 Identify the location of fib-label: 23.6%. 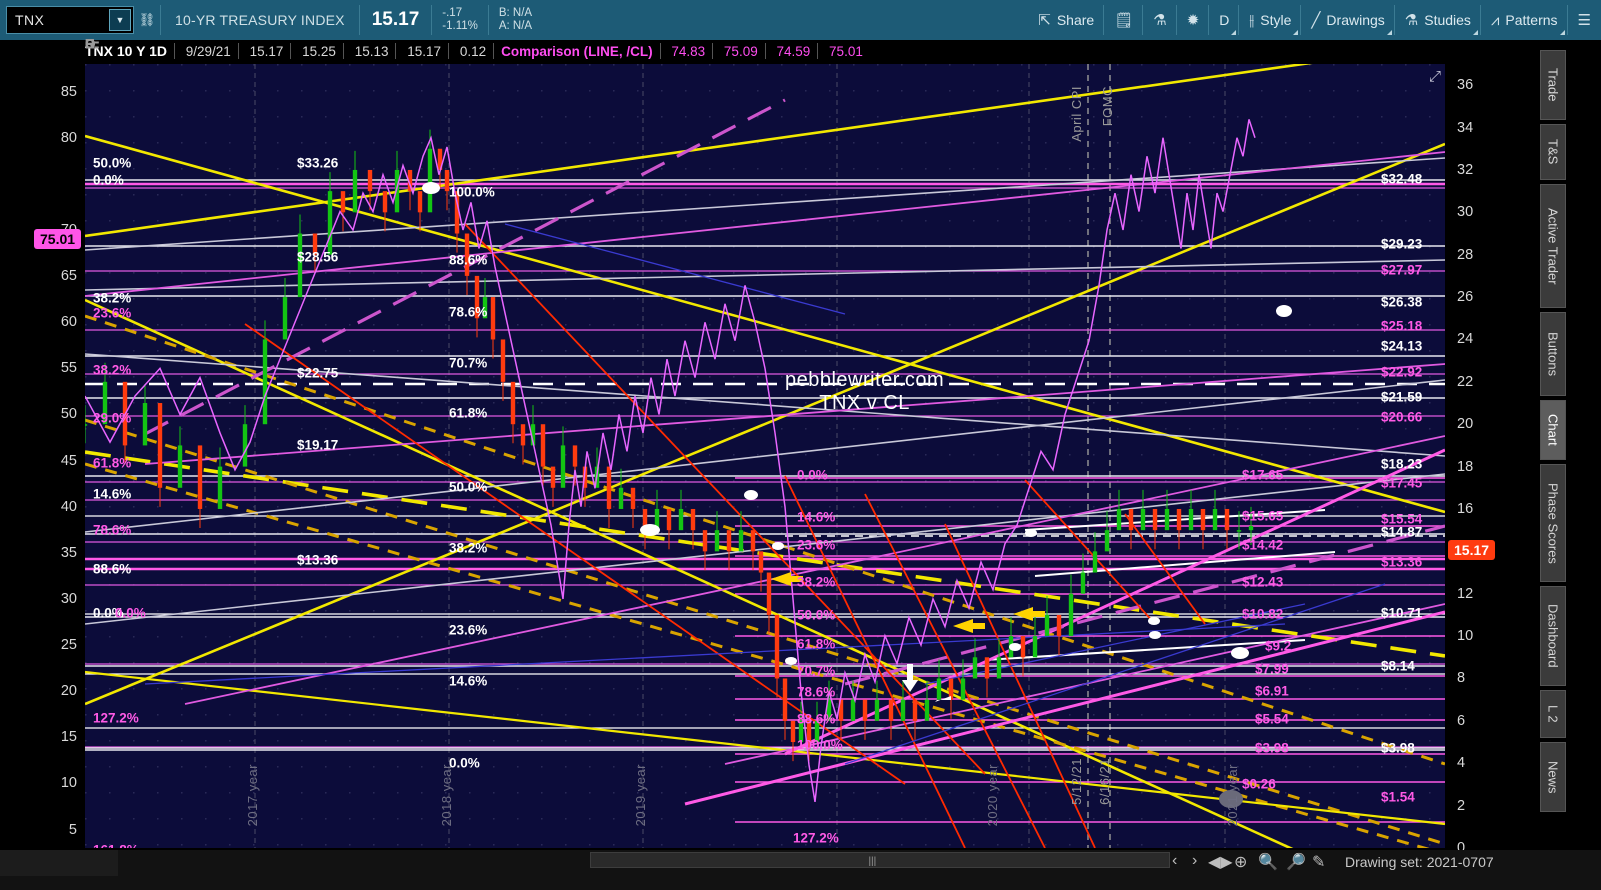
(112, 313).